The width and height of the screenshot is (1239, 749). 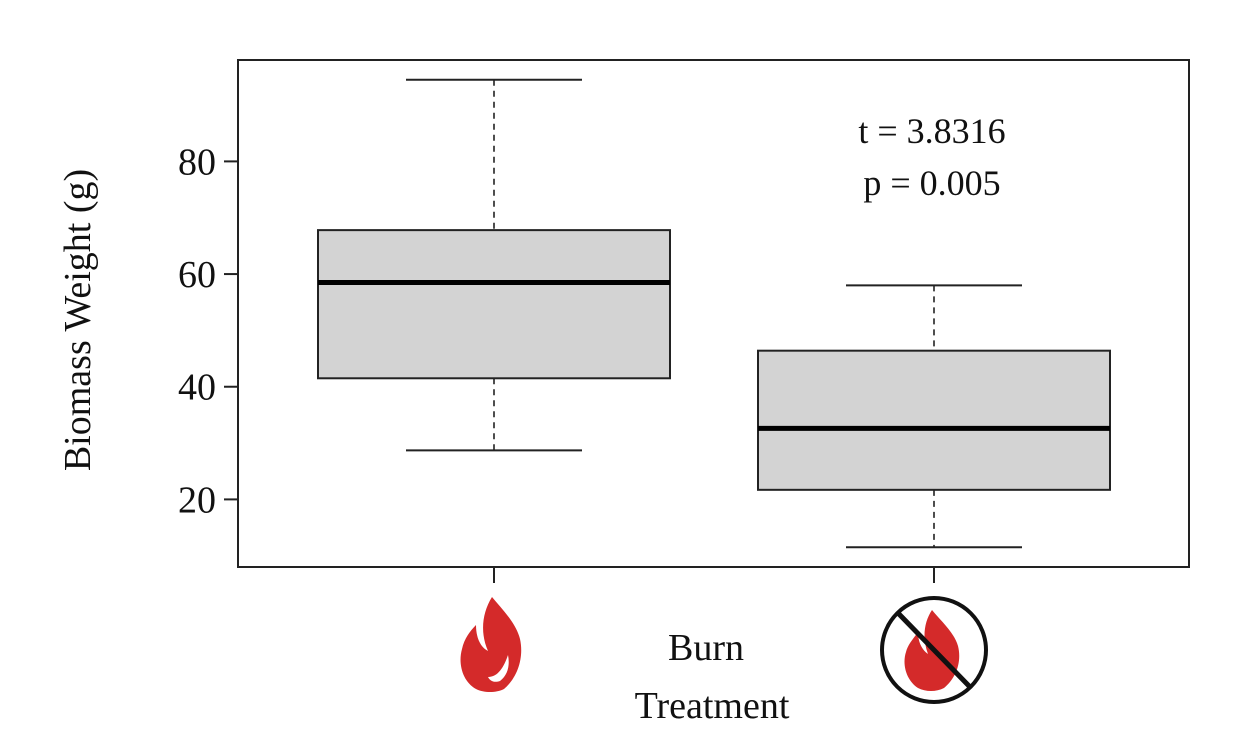 I want to click on t-statistic: t = 3.8316, so click(x=931, y=131).